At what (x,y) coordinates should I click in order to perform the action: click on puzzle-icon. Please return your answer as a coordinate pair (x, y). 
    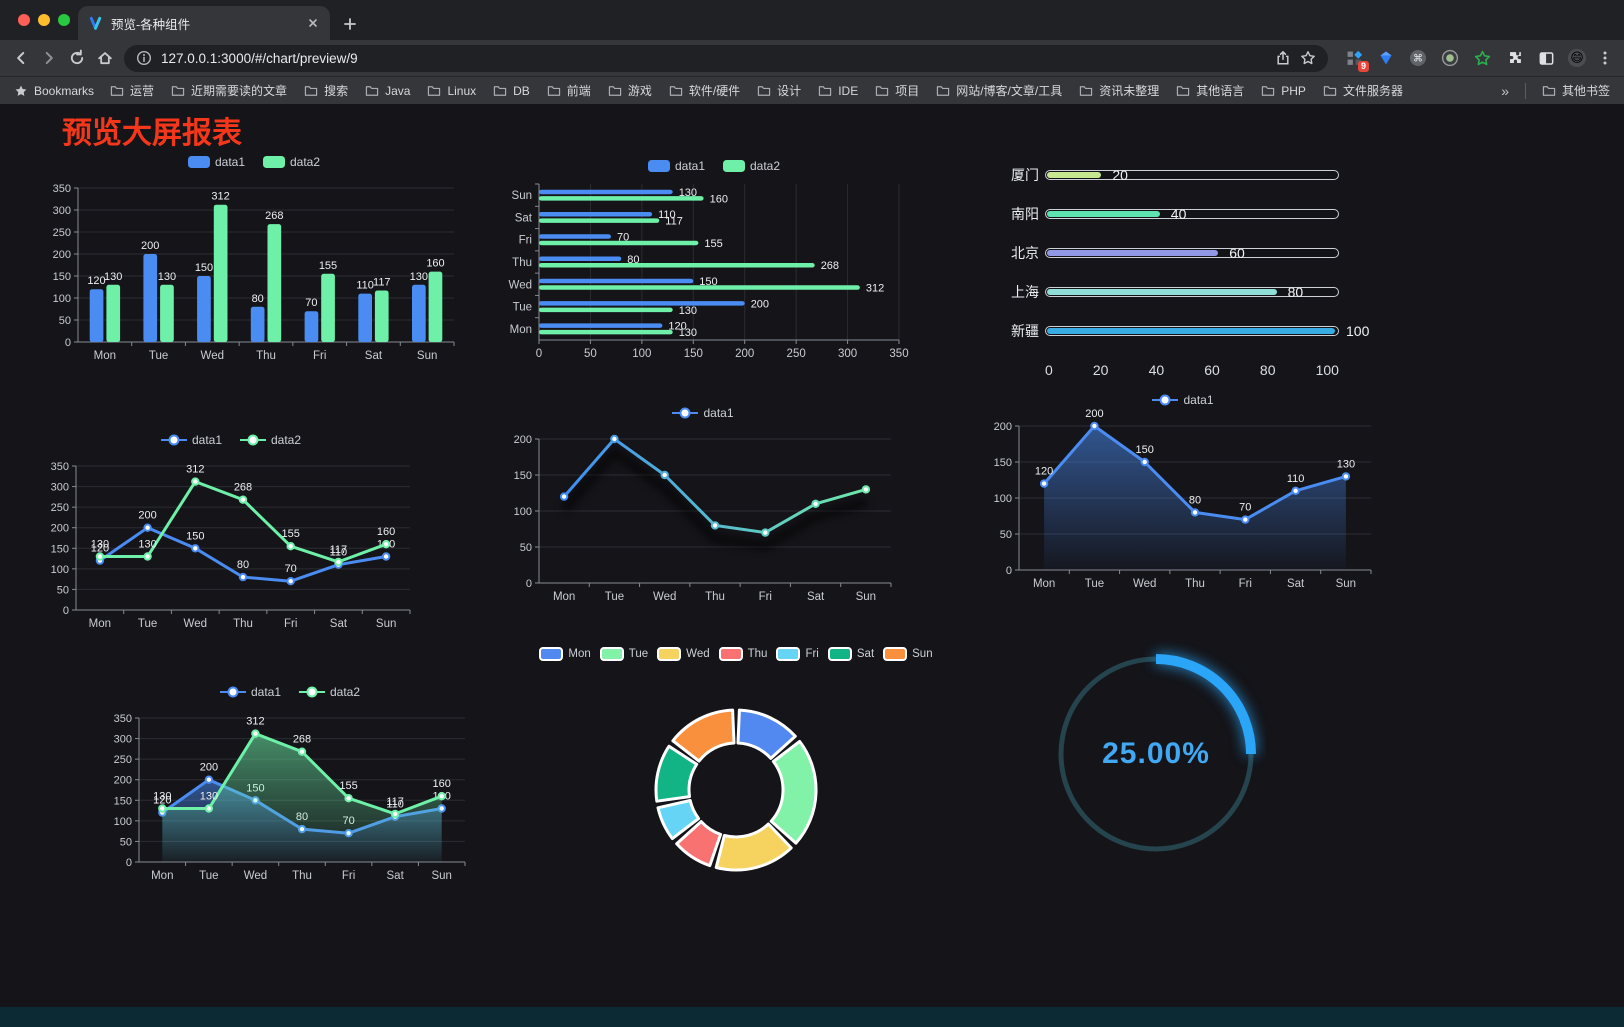
    Looking at the image, I should click on (1515, 57).